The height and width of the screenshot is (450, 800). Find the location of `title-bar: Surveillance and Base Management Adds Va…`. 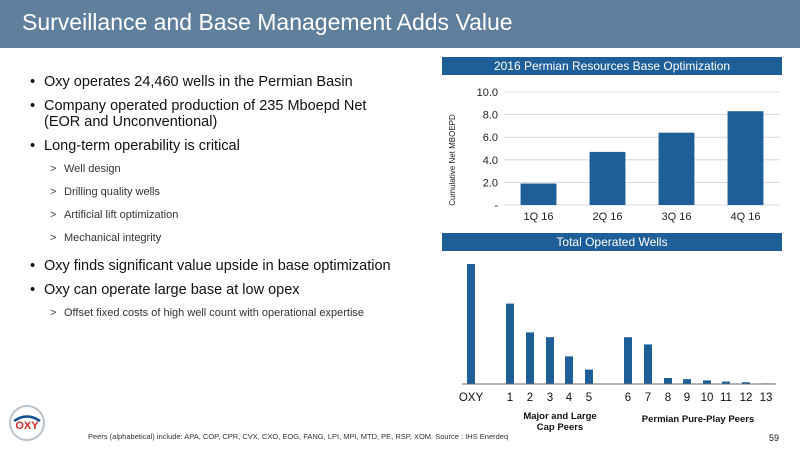

title-bar: Surveillance and Base Management Adds Va… is located at coordinates (400, 24).